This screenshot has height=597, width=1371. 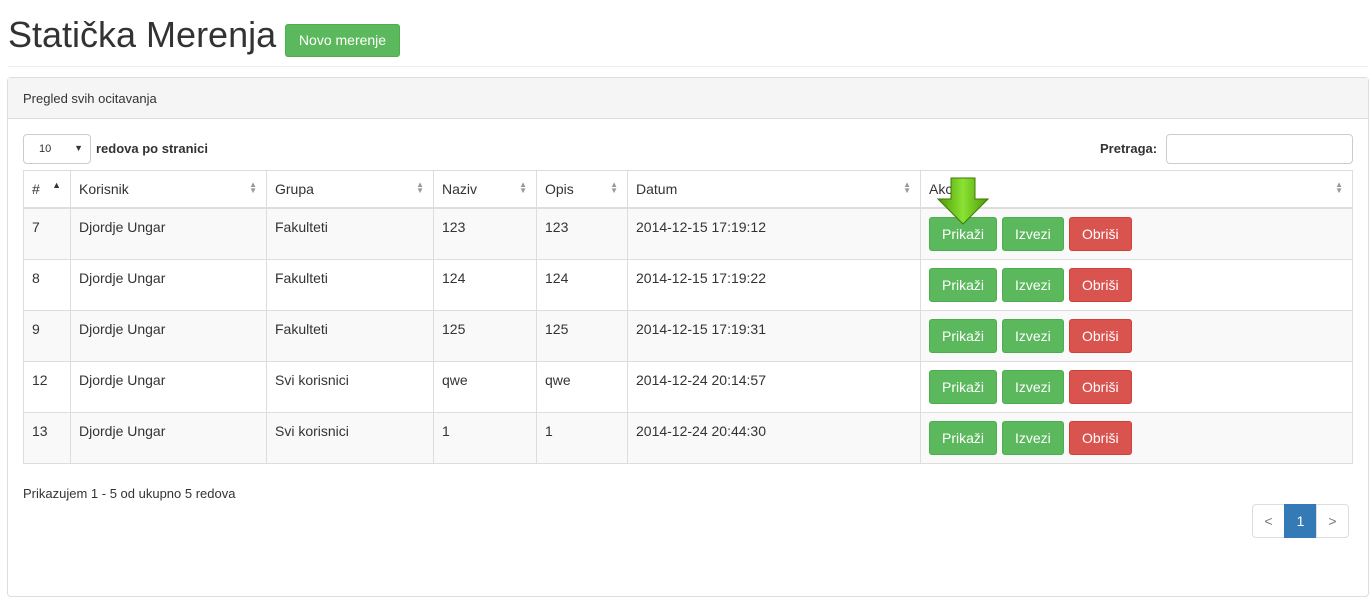 I want to click on cell-id: 13, so click(x=47, y=438).